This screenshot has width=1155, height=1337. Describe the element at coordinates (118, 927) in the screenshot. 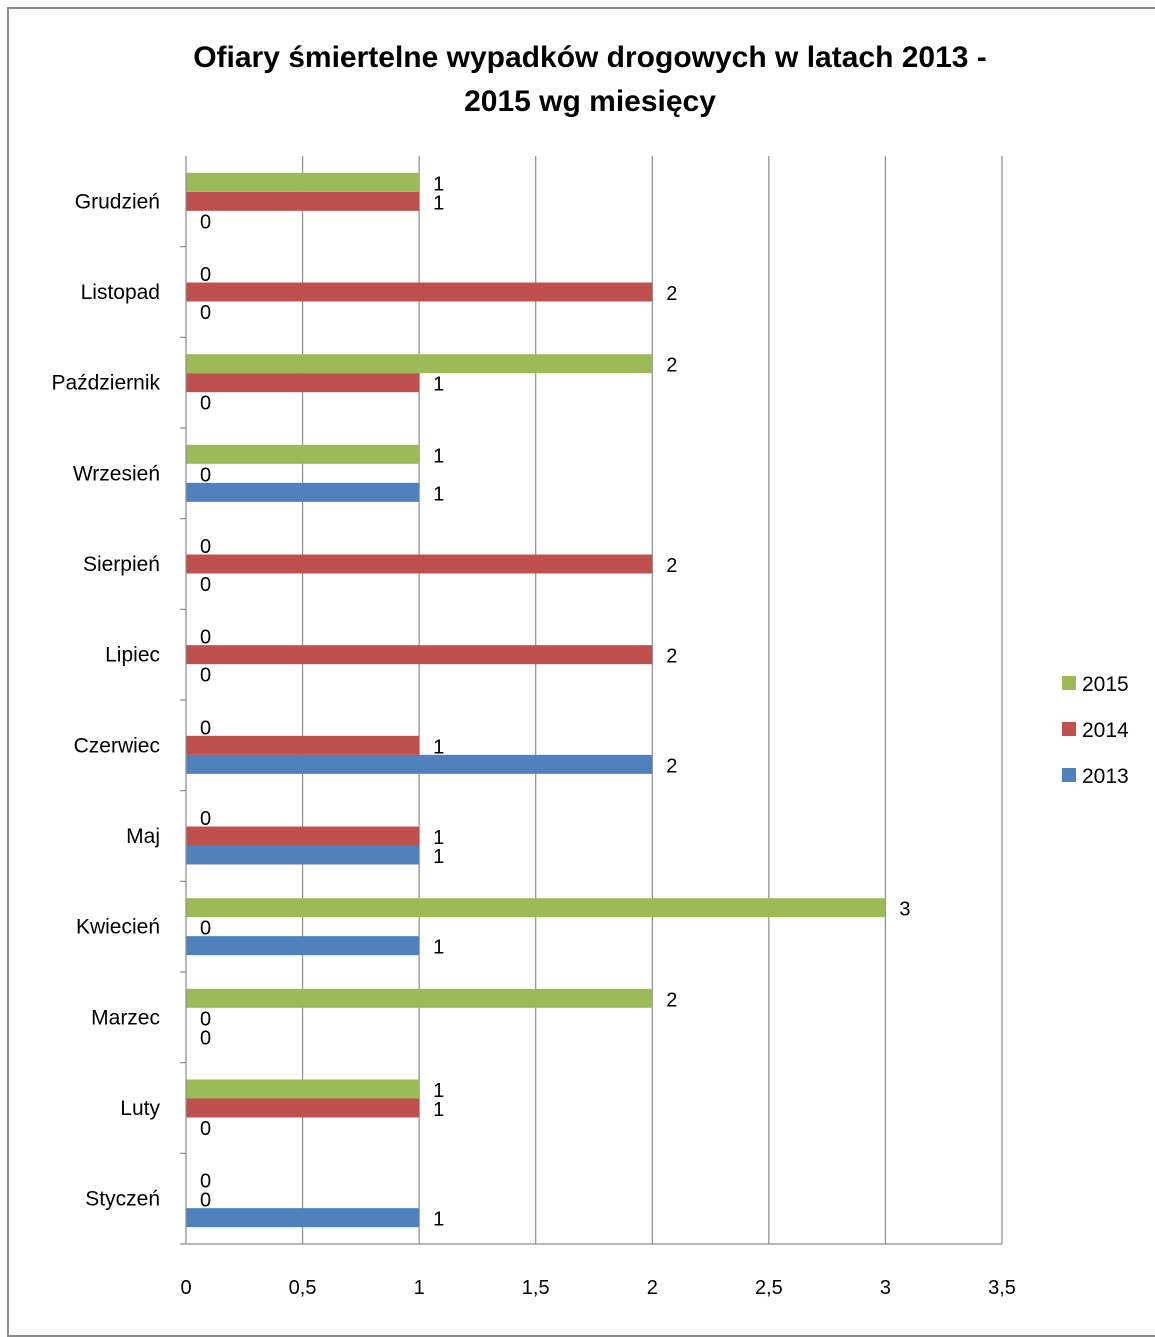

I see `category-label: Kwiecień` at that location.